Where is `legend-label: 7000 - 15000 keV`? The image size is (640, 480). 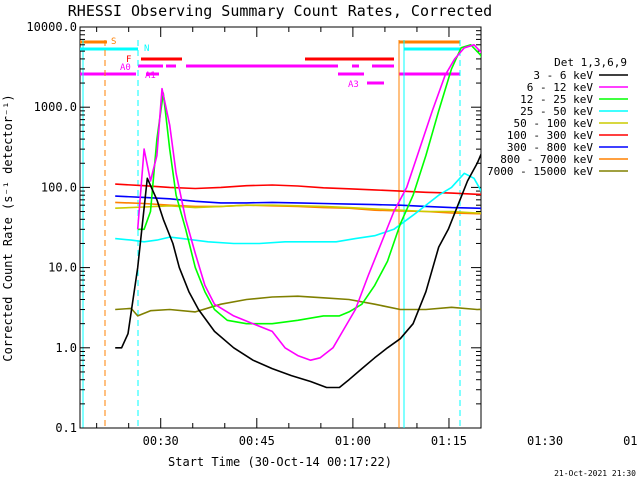 legend-label: 7000 - 15000 keV is located at coordinates (540, 171).